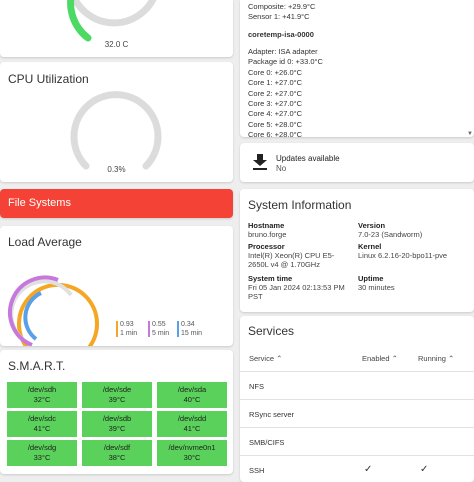  What do you see at coordinates (470, 134) in the screenshot?
I see `scroll-down-icon: ▼` at bounding box center [470, 134].